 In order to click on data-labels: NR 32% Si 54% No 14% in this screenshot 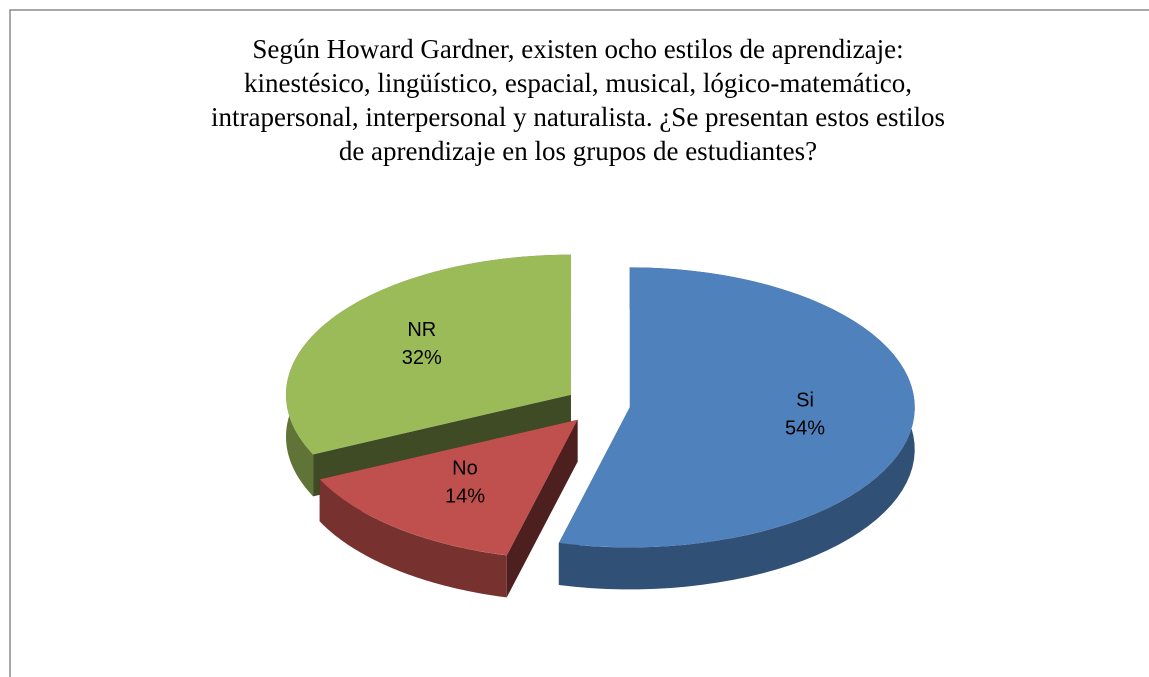, I will do `click(614, 413)`.